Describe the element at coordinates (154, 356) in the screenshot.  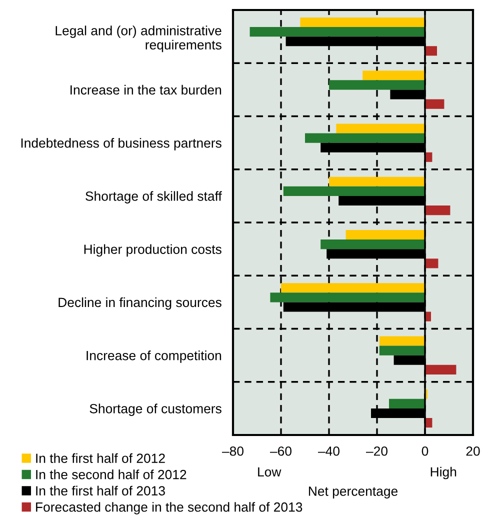
I see `y-tick-label: Increase of competition` at that location.